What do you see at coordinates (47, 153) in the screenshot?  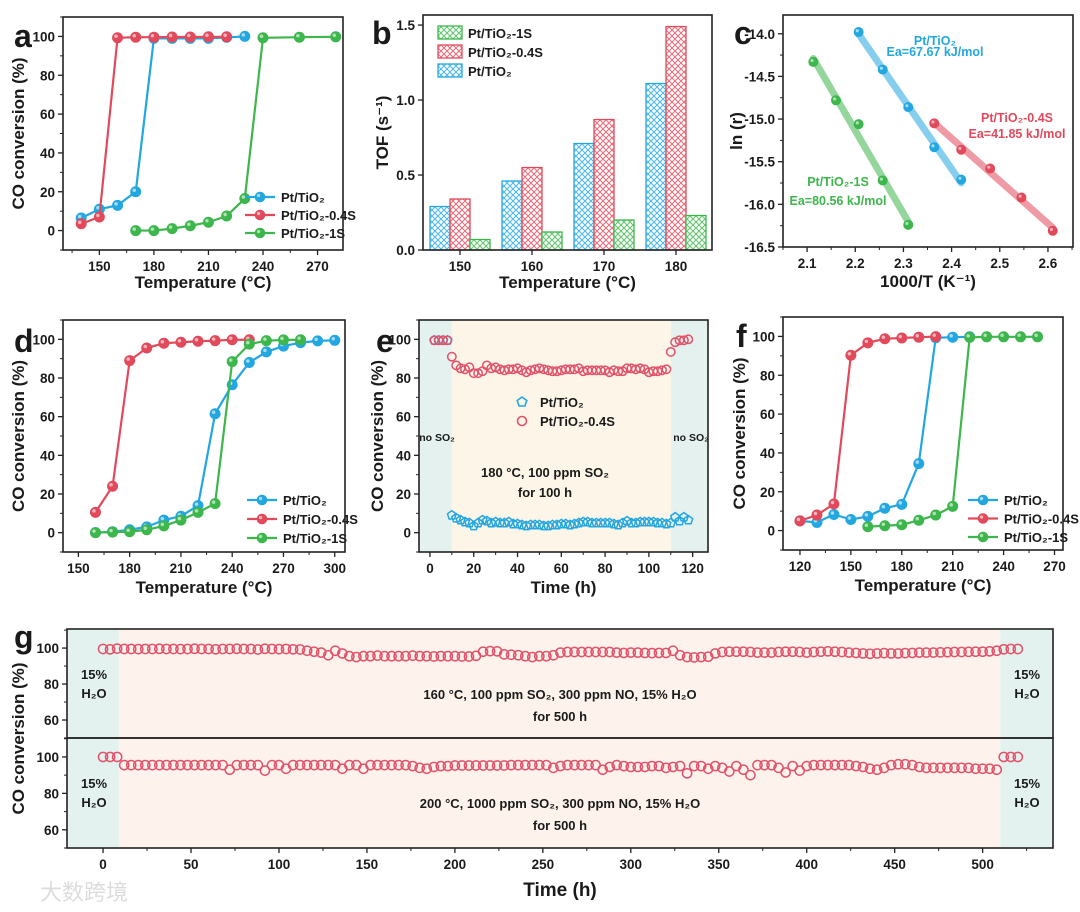 I see `y-tick-label: 40` at bounding box center [47, 153].